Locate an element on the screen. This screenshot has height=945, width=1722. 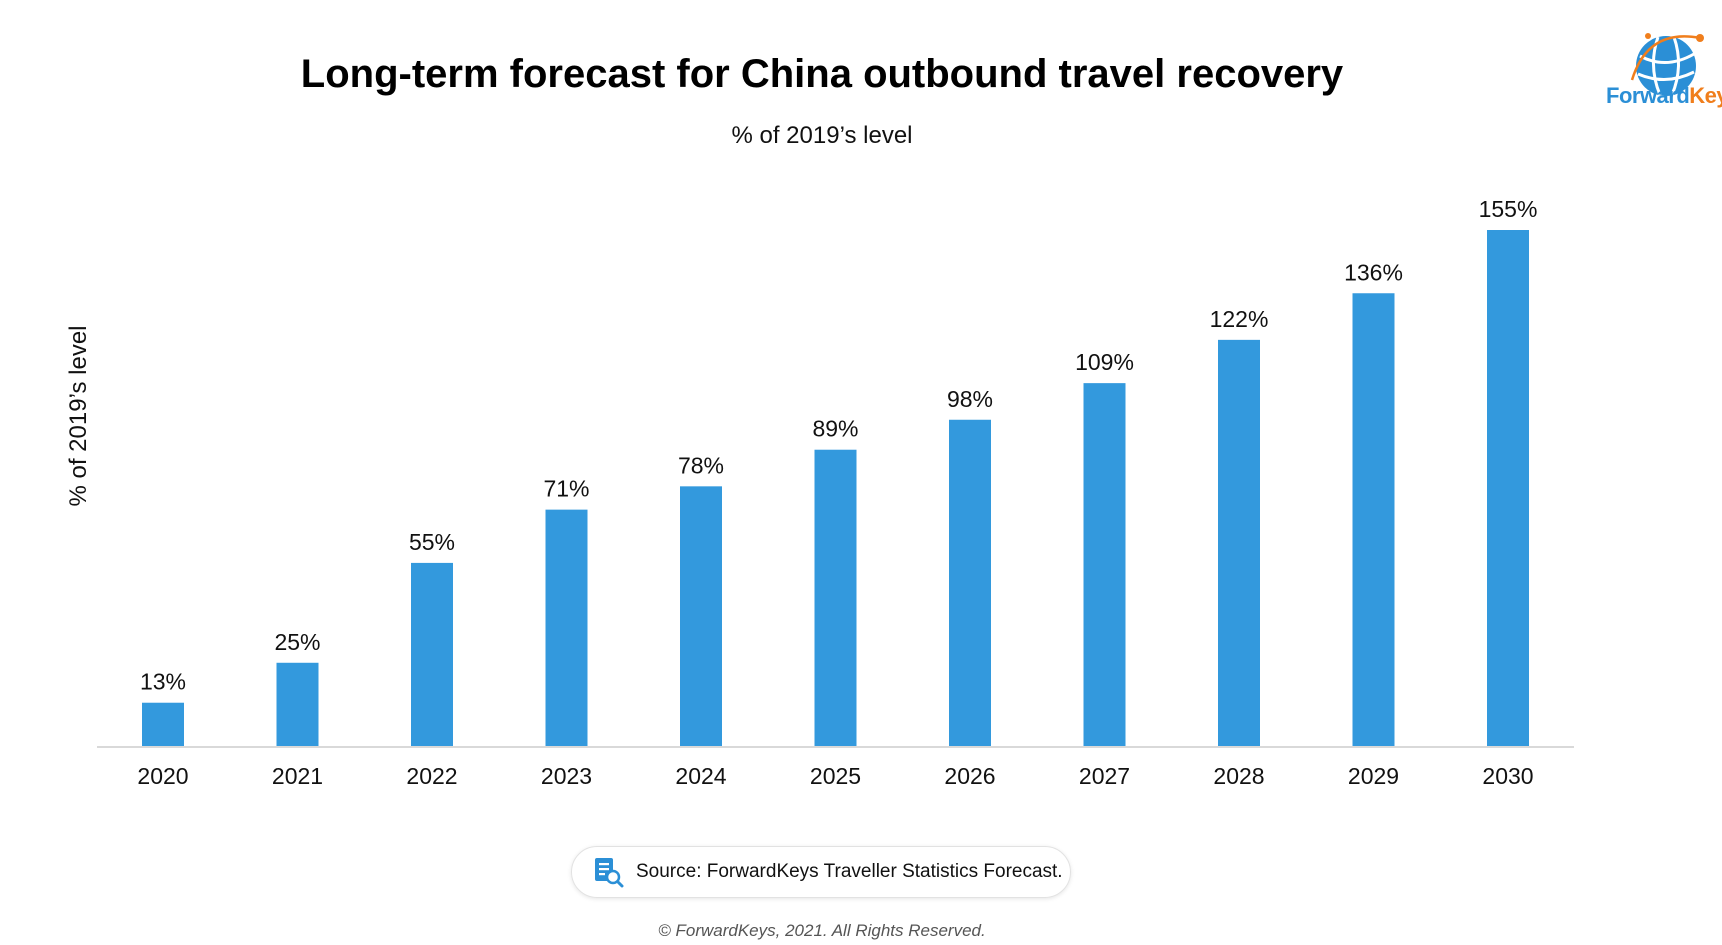
data-label-2021: 25% is located at coordinates (297, 642).